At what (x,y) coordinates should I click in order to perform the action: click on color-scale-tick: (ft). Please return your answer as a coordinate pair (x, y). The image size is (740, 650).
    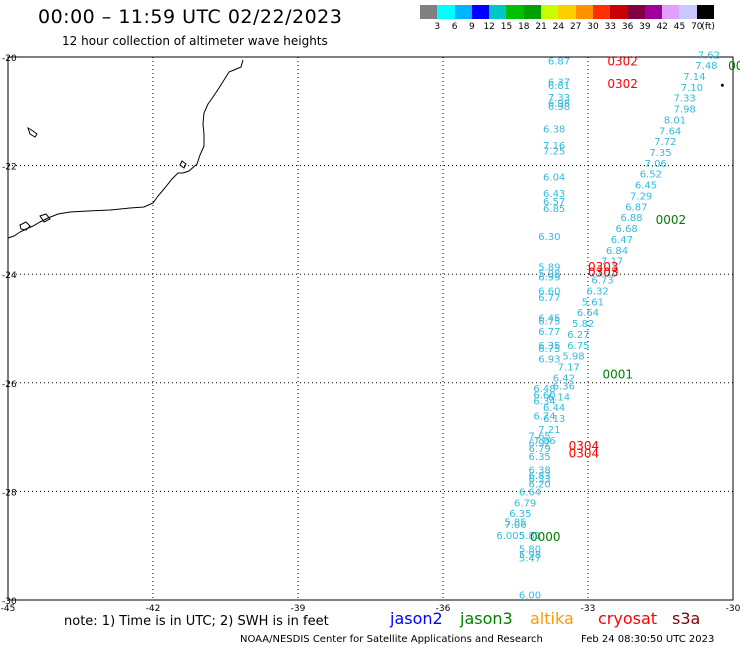
    Looking at the image, I should click on (708, 27).